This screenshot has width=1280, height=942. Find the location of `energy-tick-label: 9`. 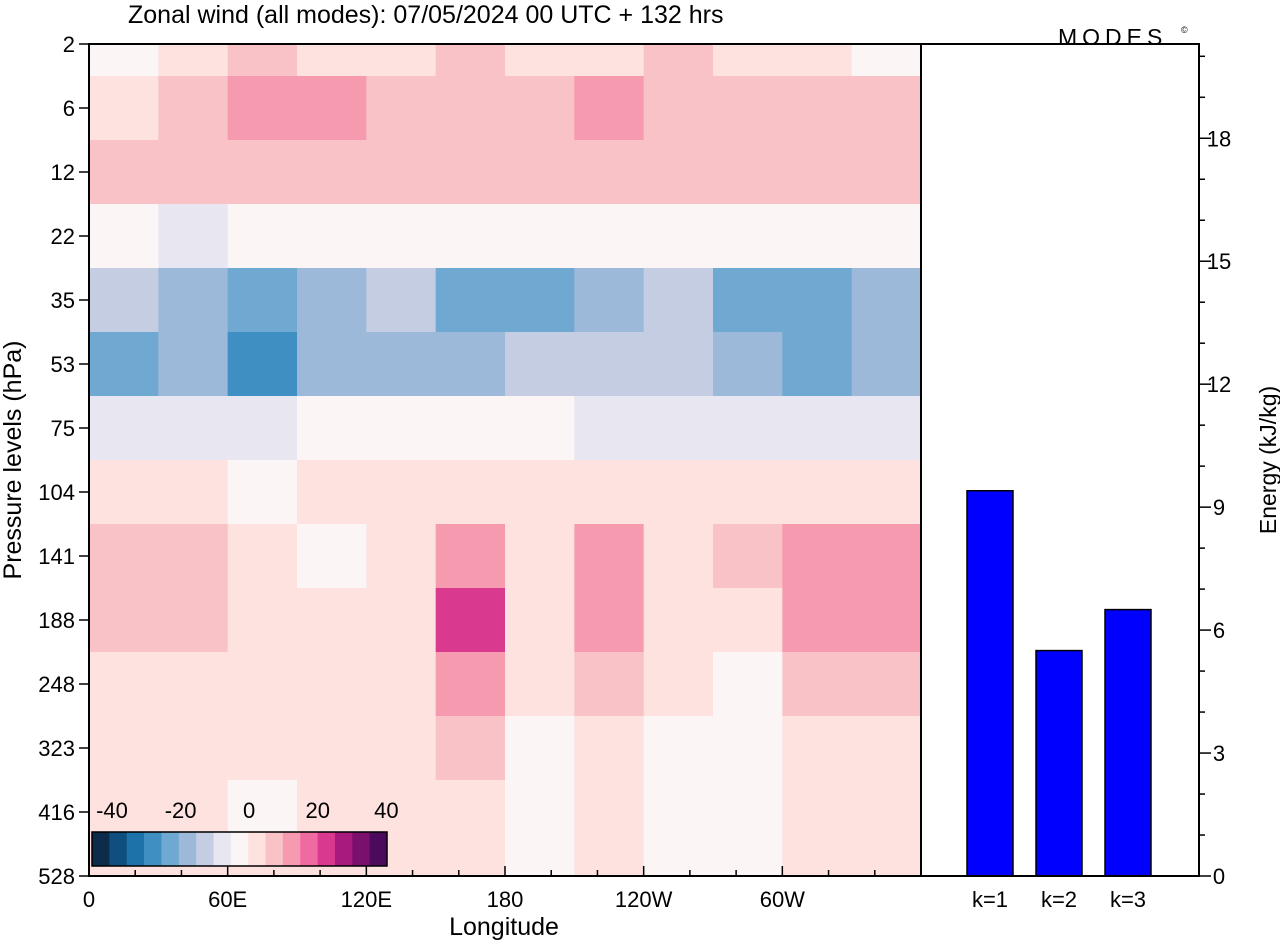

energy-tick-label: 9 is located at coordinates (1219, 507).